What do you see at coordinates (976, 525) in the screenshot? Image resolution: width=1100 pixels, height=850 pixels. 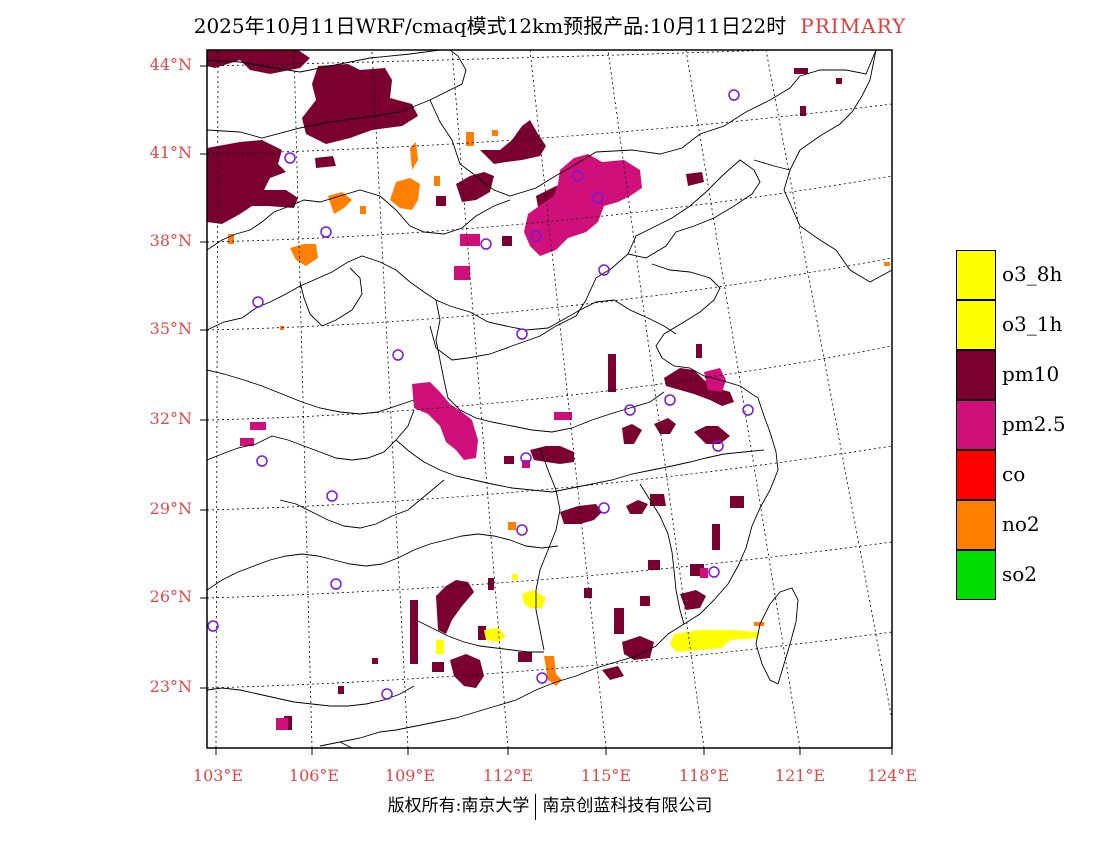 I see `legend-swatch-no2` at bounding box center [976, 525].